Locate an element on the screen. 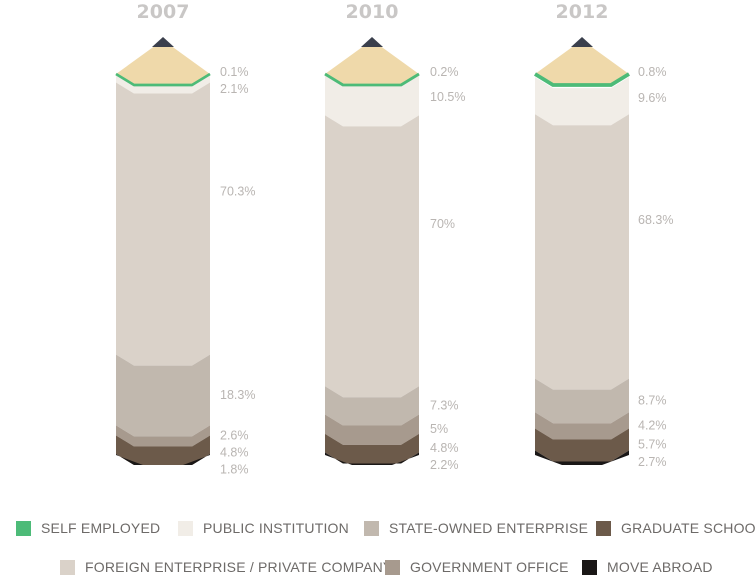 This screenshot has height=575, width=755. data-label-move-abroad: 1.8% is located at coordinates (234, 469).